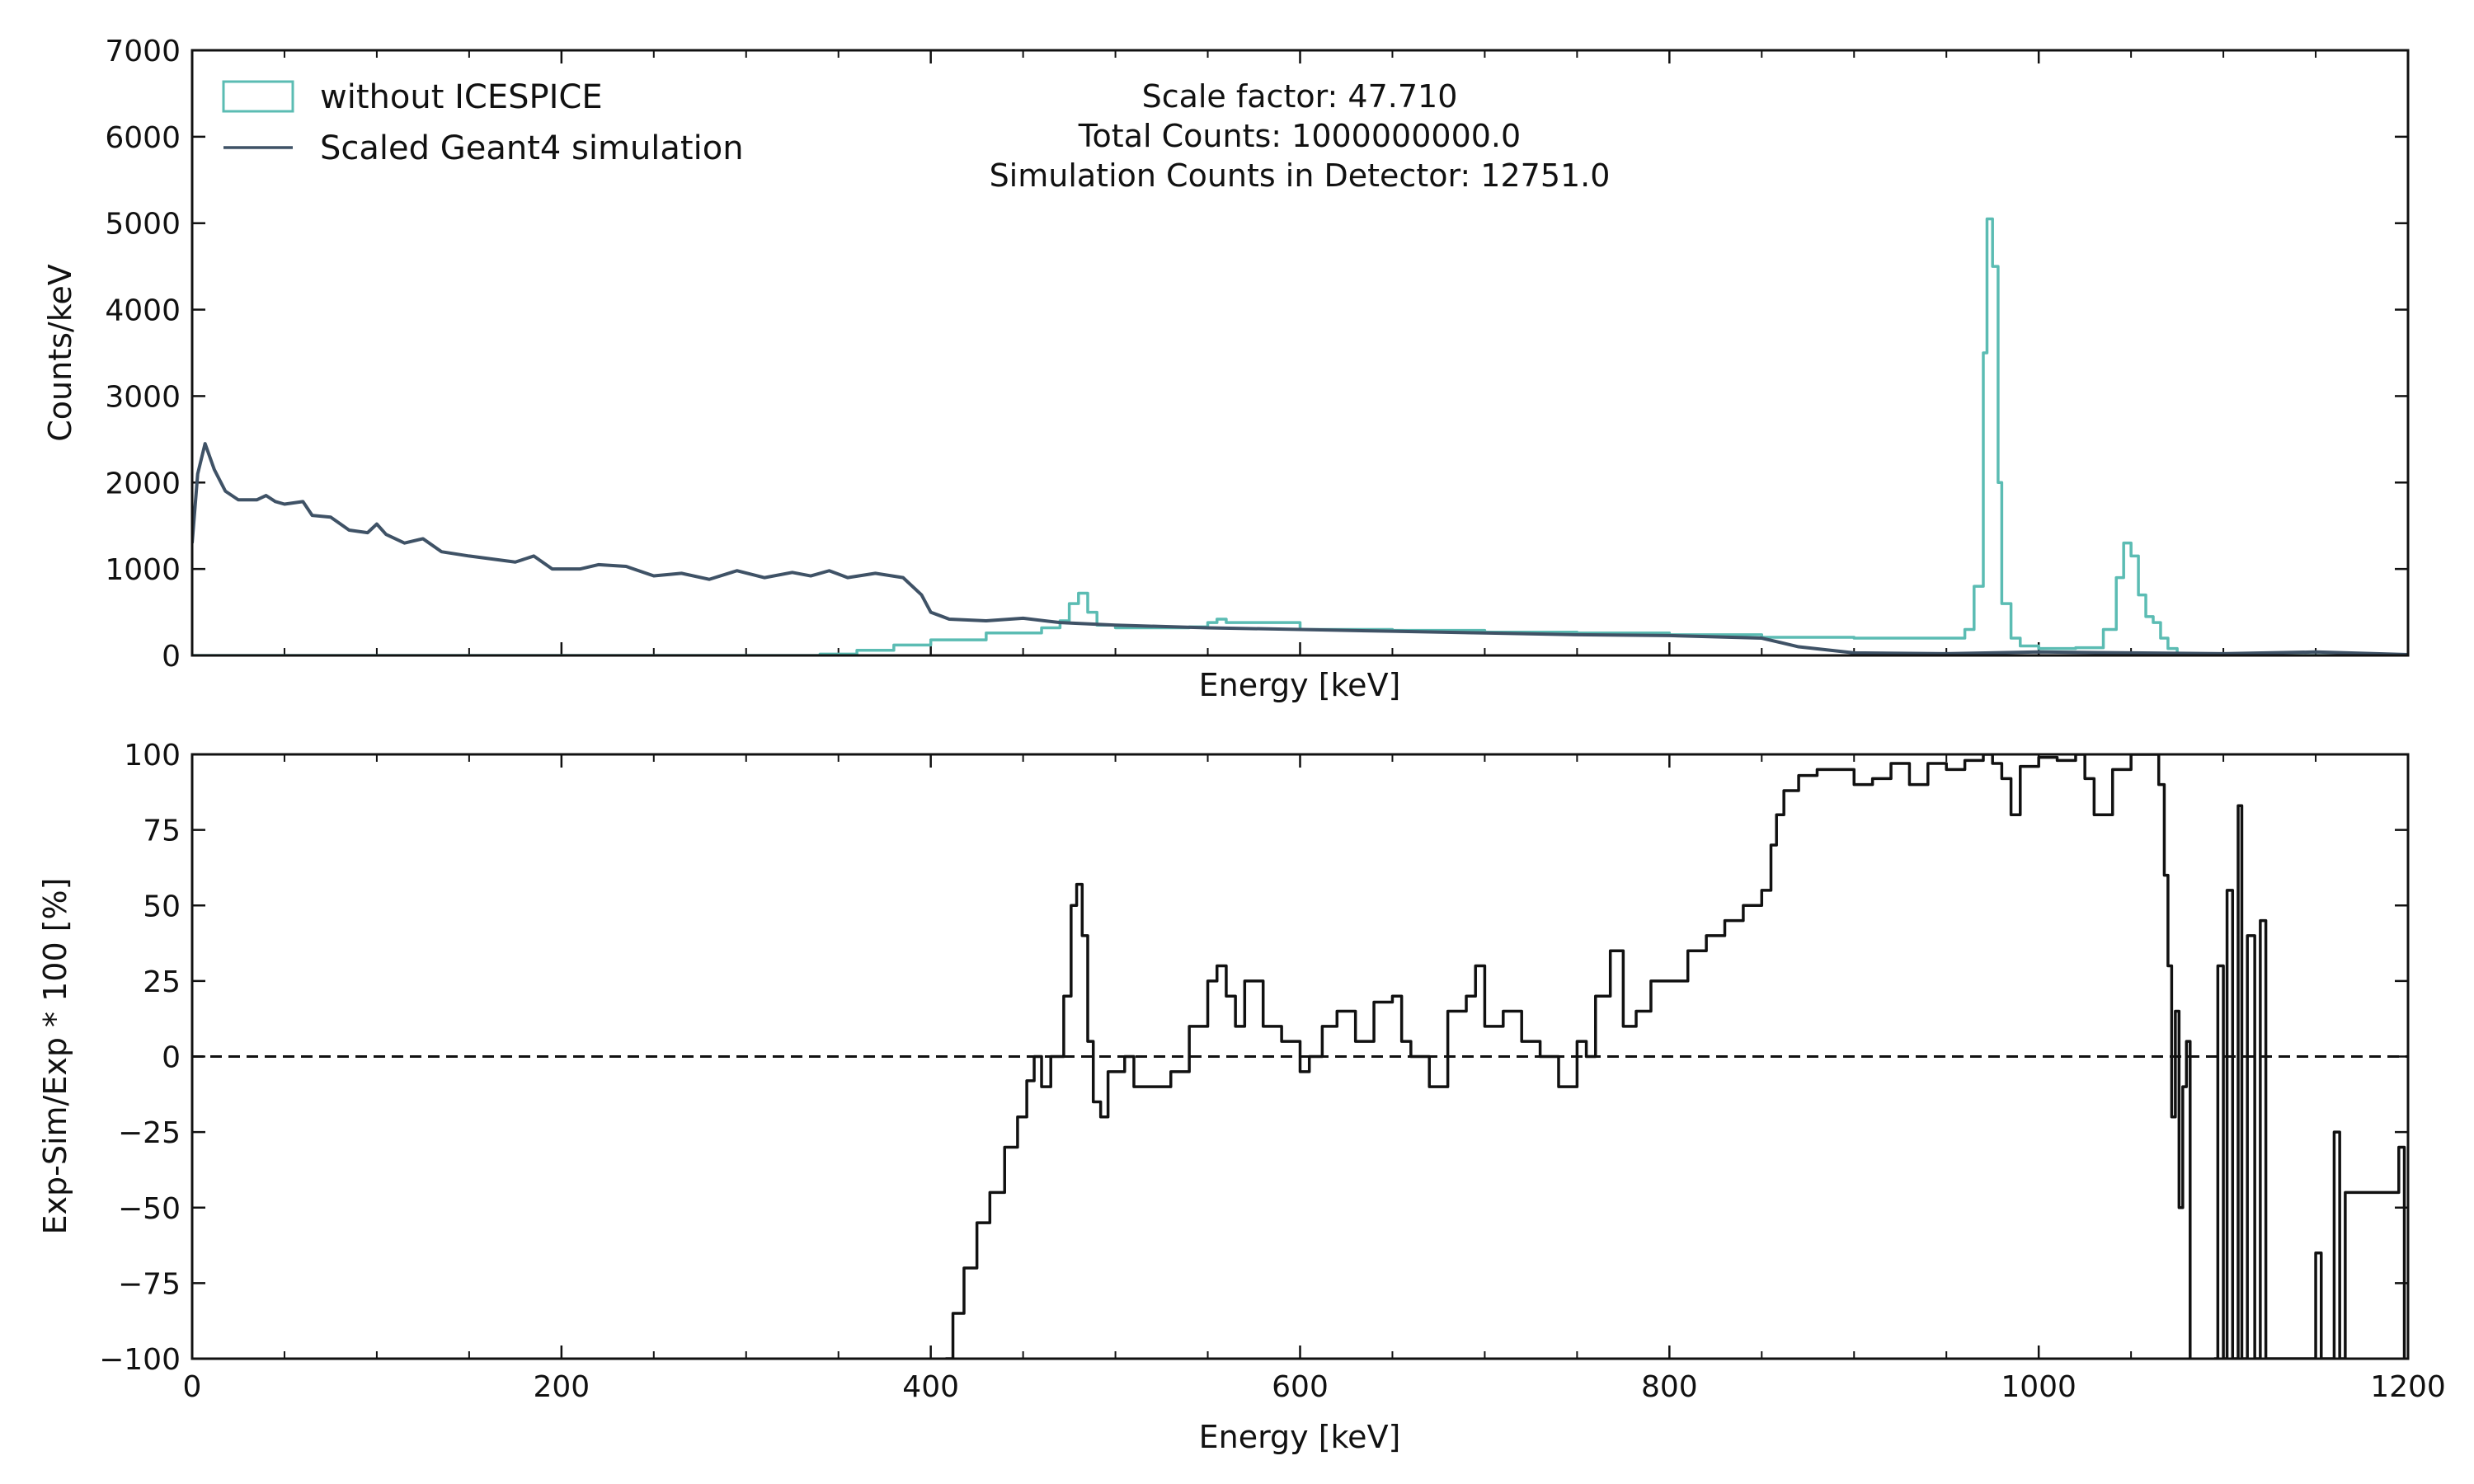 The image size is (2474, 1484). I want to click on top-y-axis-label: Counts/keV, so click(60, 352).